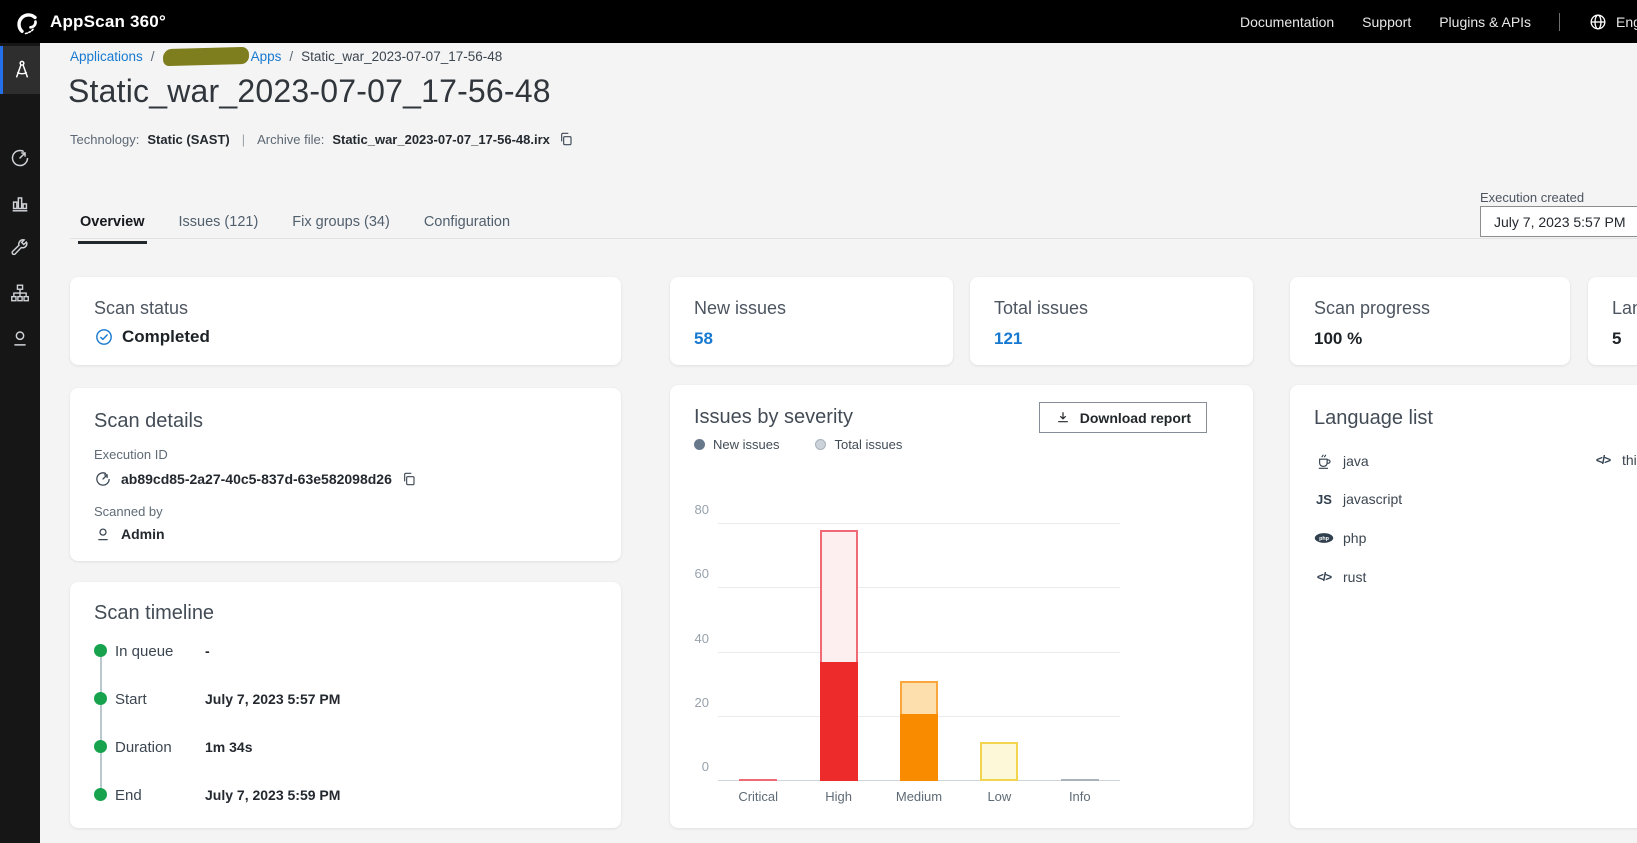 The width and height of the screenshot is (1637, 843). What do you see at coordinates (999, 761) in the screenshot?
I see `total-bar-low` at bounding box center [999, 761].